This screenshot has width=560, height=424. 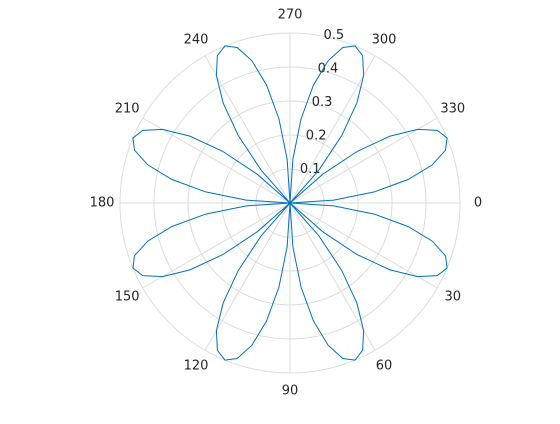 I want to click on r-tick-label: 0.4, so click(x=328, y=69).